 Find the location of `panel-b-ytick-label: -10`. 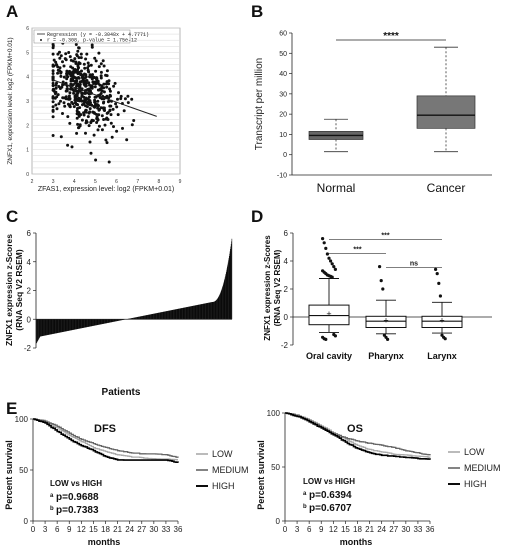

panel-b-ytick-label: -10 is located at coordinates (282, 176).